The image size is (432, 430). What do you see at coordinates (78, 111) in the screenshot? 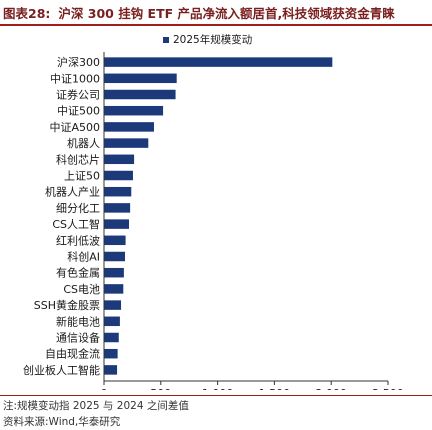
I see `category-label: 中证500` at bounding box center [78, 111].